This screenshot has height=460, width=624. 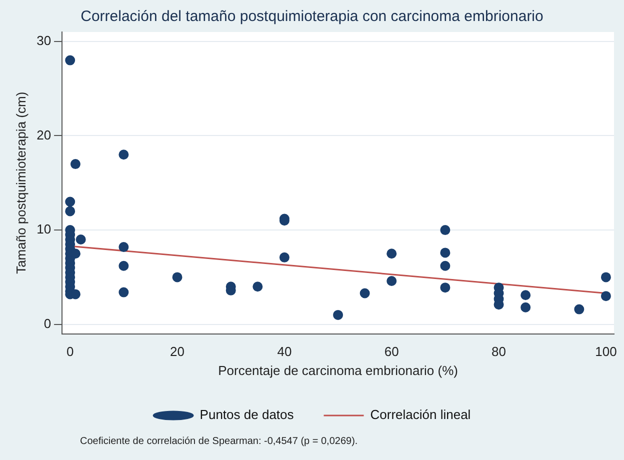 I want to click on x-tick-label: 0, so click(x=70, y=352).